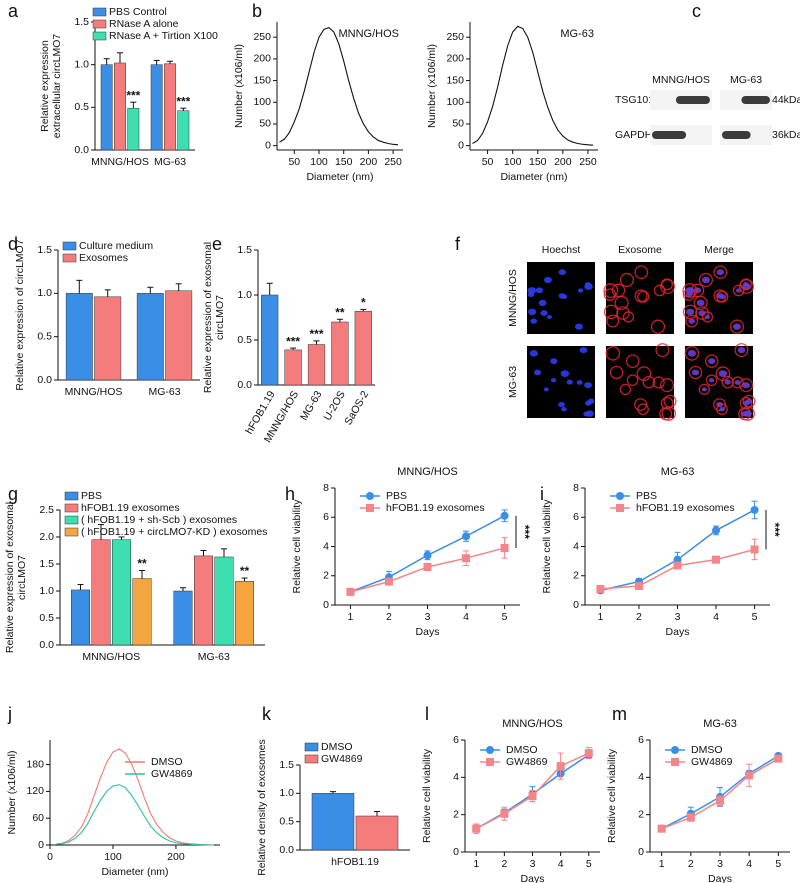 The image size is (800, 883). What do you see at coordinates (633, 135) in the screenshot?
I see `row-label: GAPDH` at bounding box center [633, 135].